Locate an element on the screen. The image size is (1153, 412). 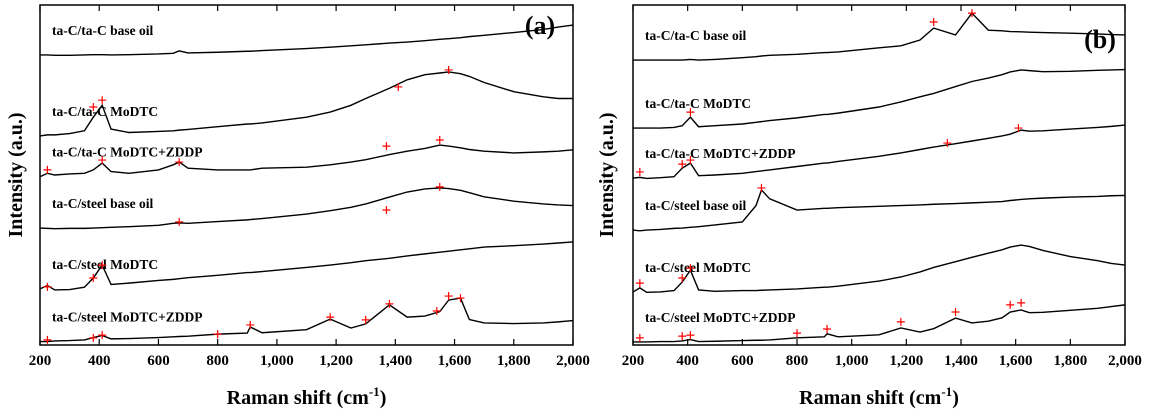
panel-label: (b) is located at coordinates (1100, 39).